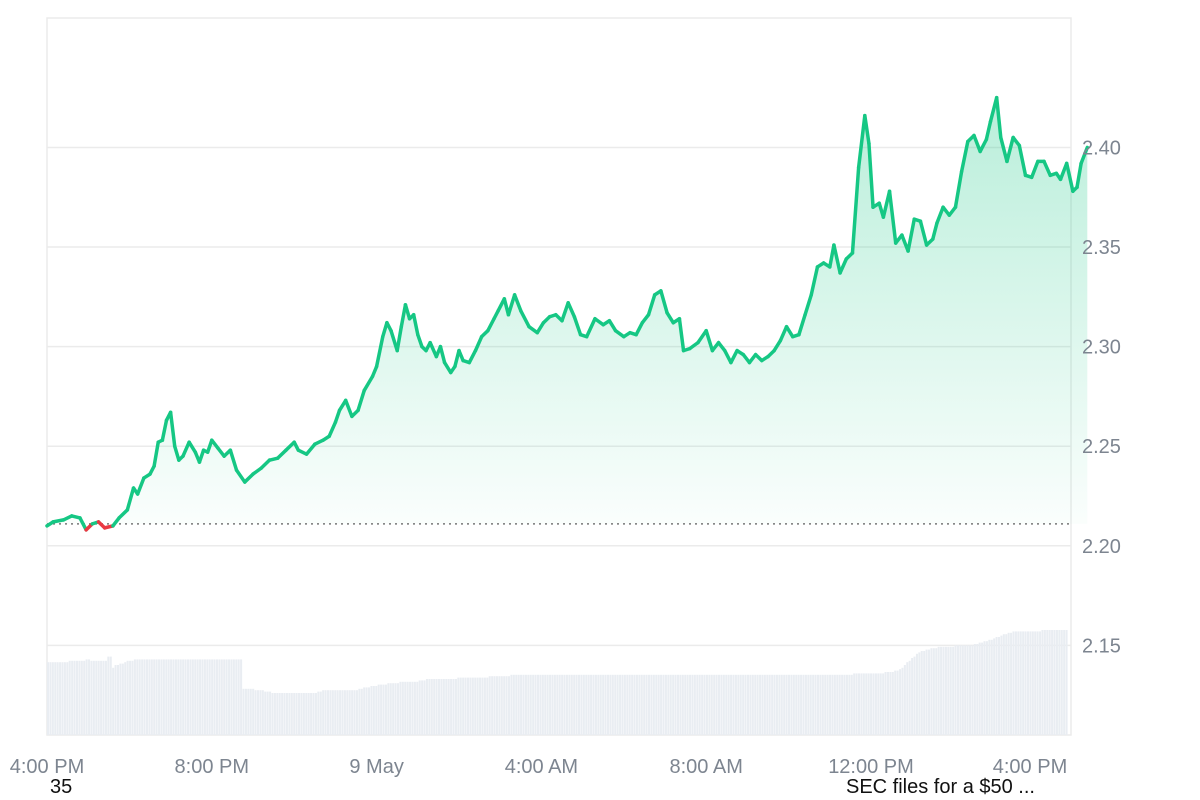 Image resolution: width=1200 pixels, height=800 pixels. Describe the element at coordinates (557, 682) in the screenshot. I see `volume-bars` at that location.